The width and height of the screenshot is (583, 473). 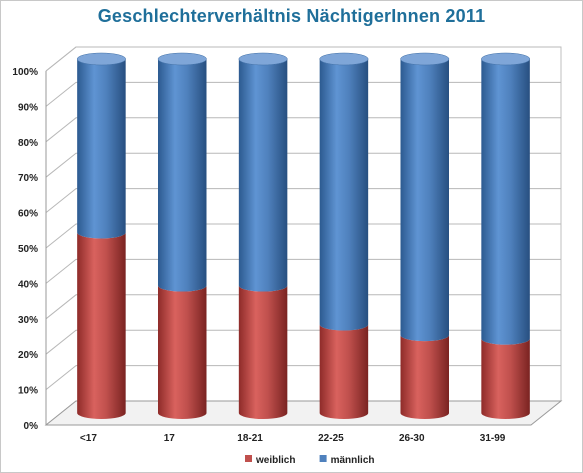 I want to click on y-tick-label: 10%, so click(x=28, y=391).